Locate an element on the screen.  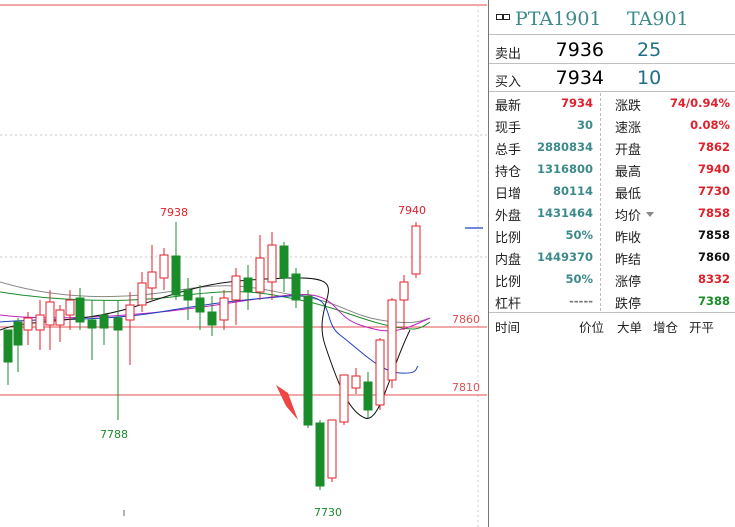
quote-value: 50% is located at coordinates (579, 235).